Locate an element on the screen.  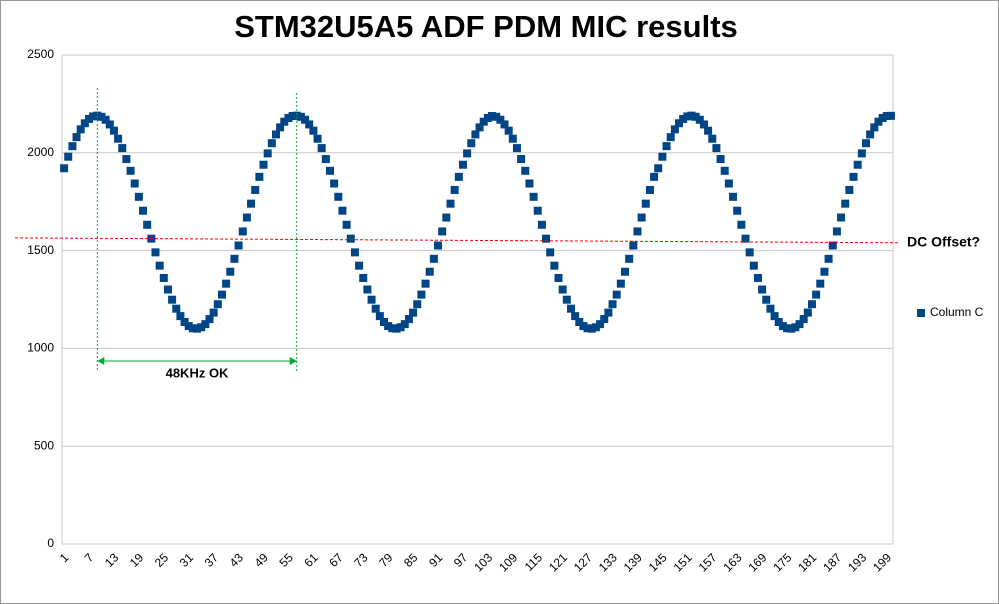
legend-label: Column C is located at coordinates (957, 312).